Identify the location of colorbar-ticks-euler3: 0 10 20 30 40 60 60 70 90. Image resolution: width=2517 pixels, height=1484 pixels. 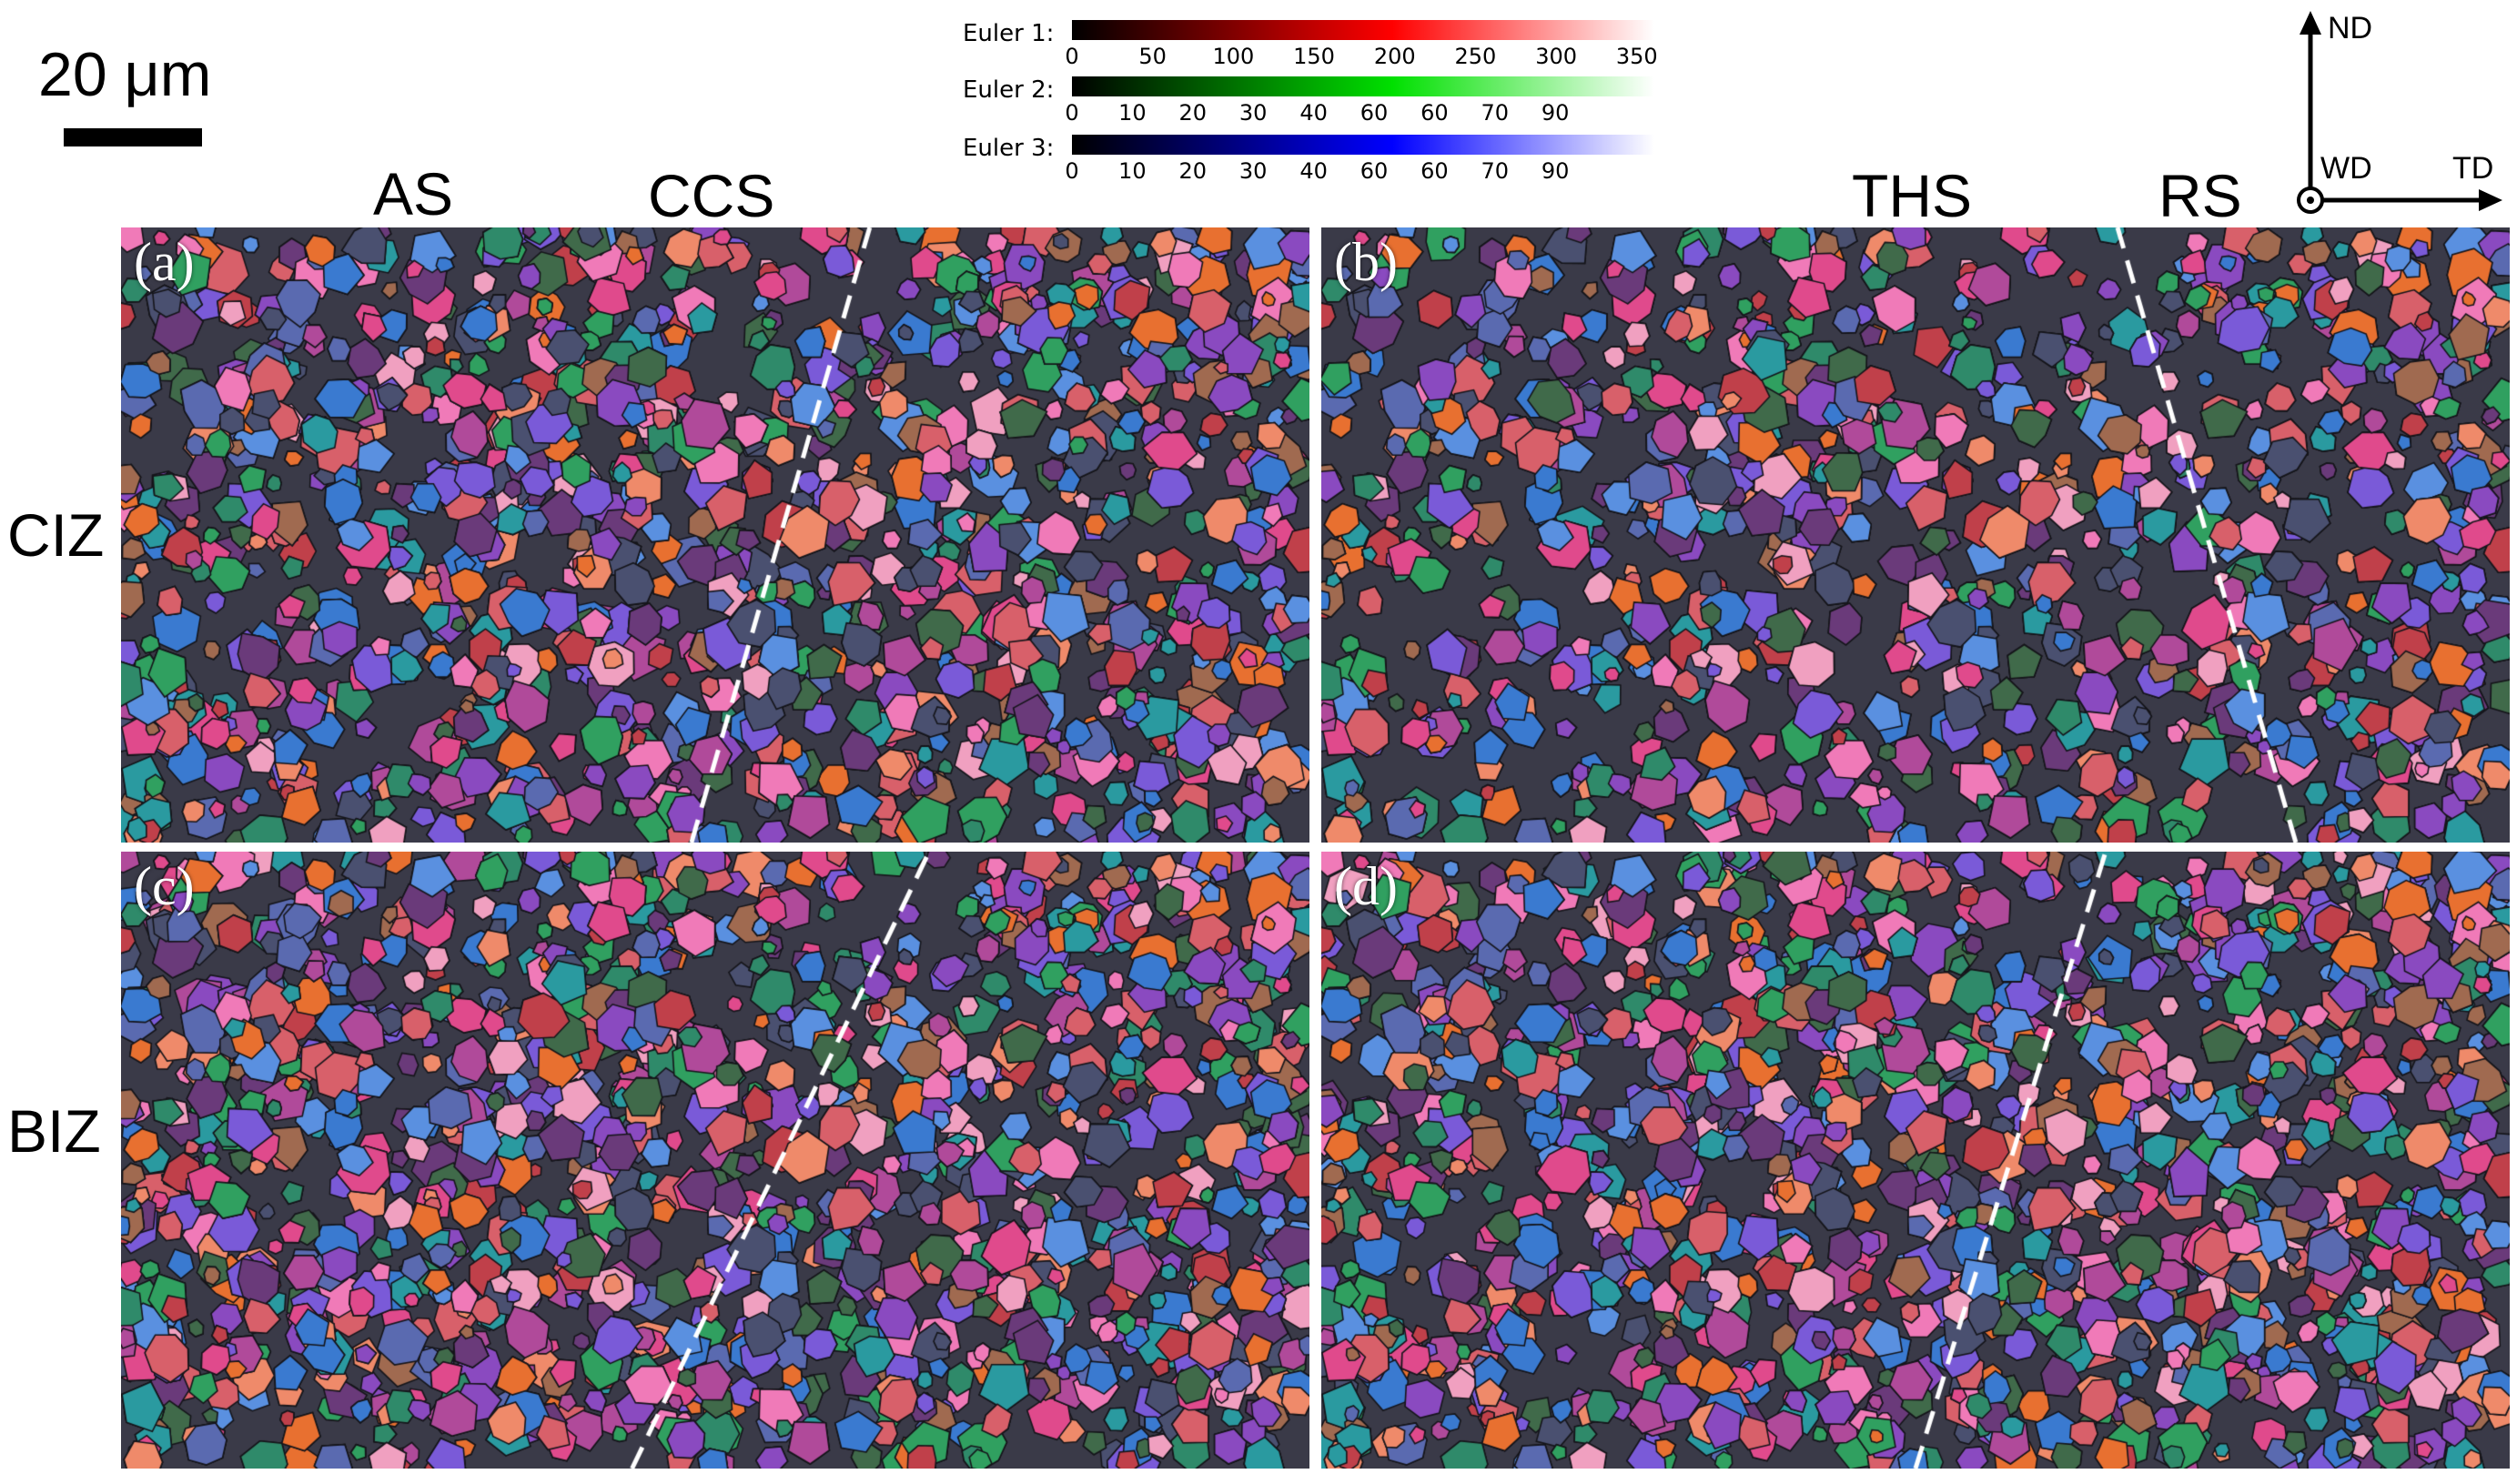
(1360, 172).